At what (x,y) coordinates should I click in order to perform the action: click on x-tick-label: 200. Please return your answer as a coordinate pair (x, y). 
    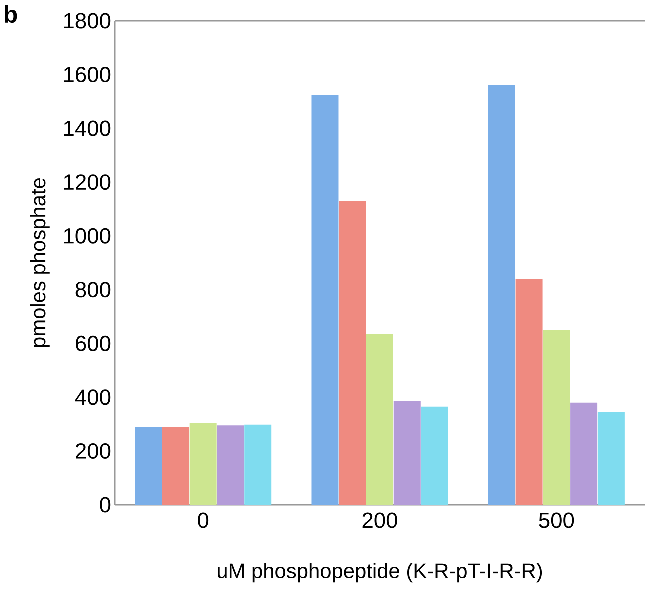
    Looking at the image, I should click on (380, 520).